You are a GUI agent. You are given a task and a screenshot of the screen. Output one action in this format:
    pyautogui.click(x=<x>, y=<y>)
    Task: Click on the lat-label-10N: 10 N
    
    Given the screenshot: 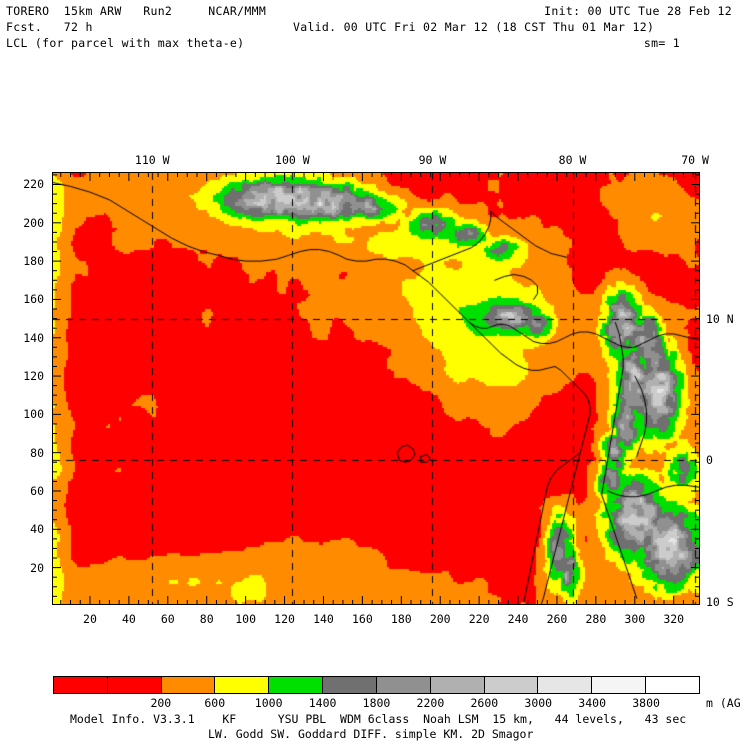 What is the action you would take?
    pyautogui.click(x=720, y=318)
    